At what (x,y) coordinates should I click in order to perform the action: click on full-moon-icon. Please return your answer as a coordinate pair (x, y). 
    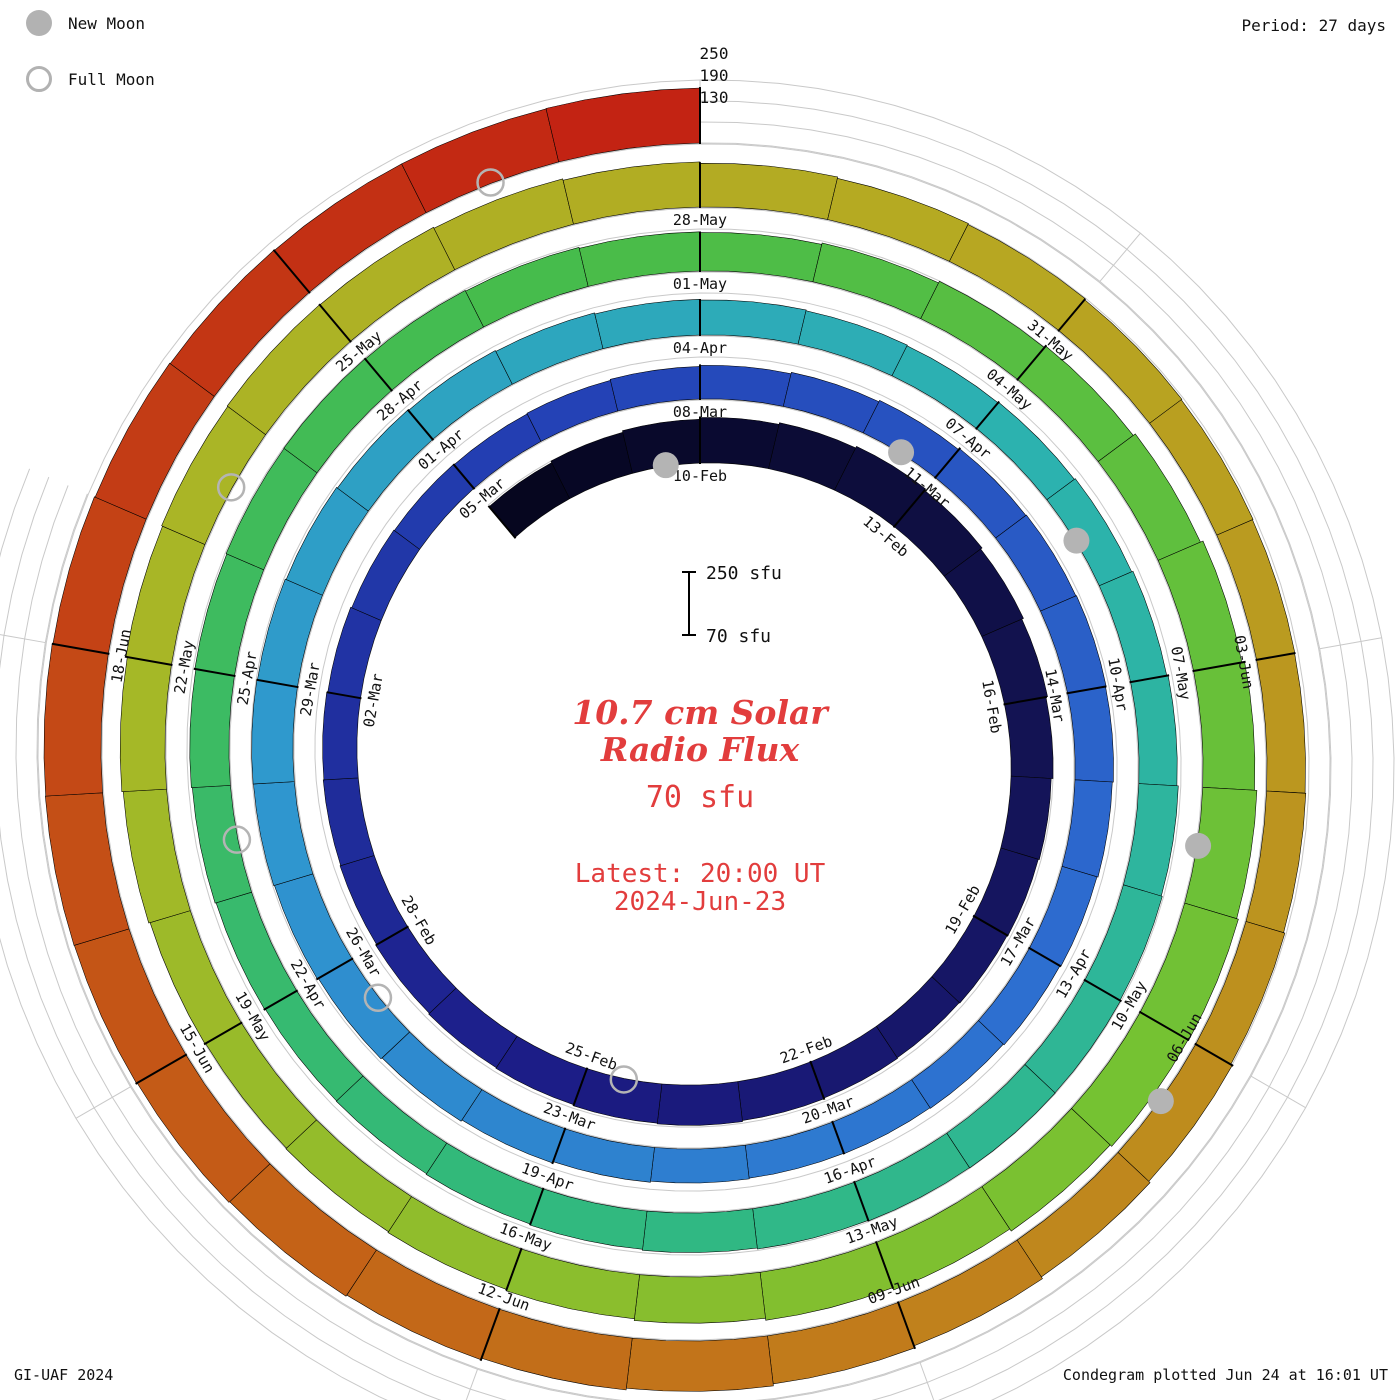
    Looking at the image, I should click on (39, 79).